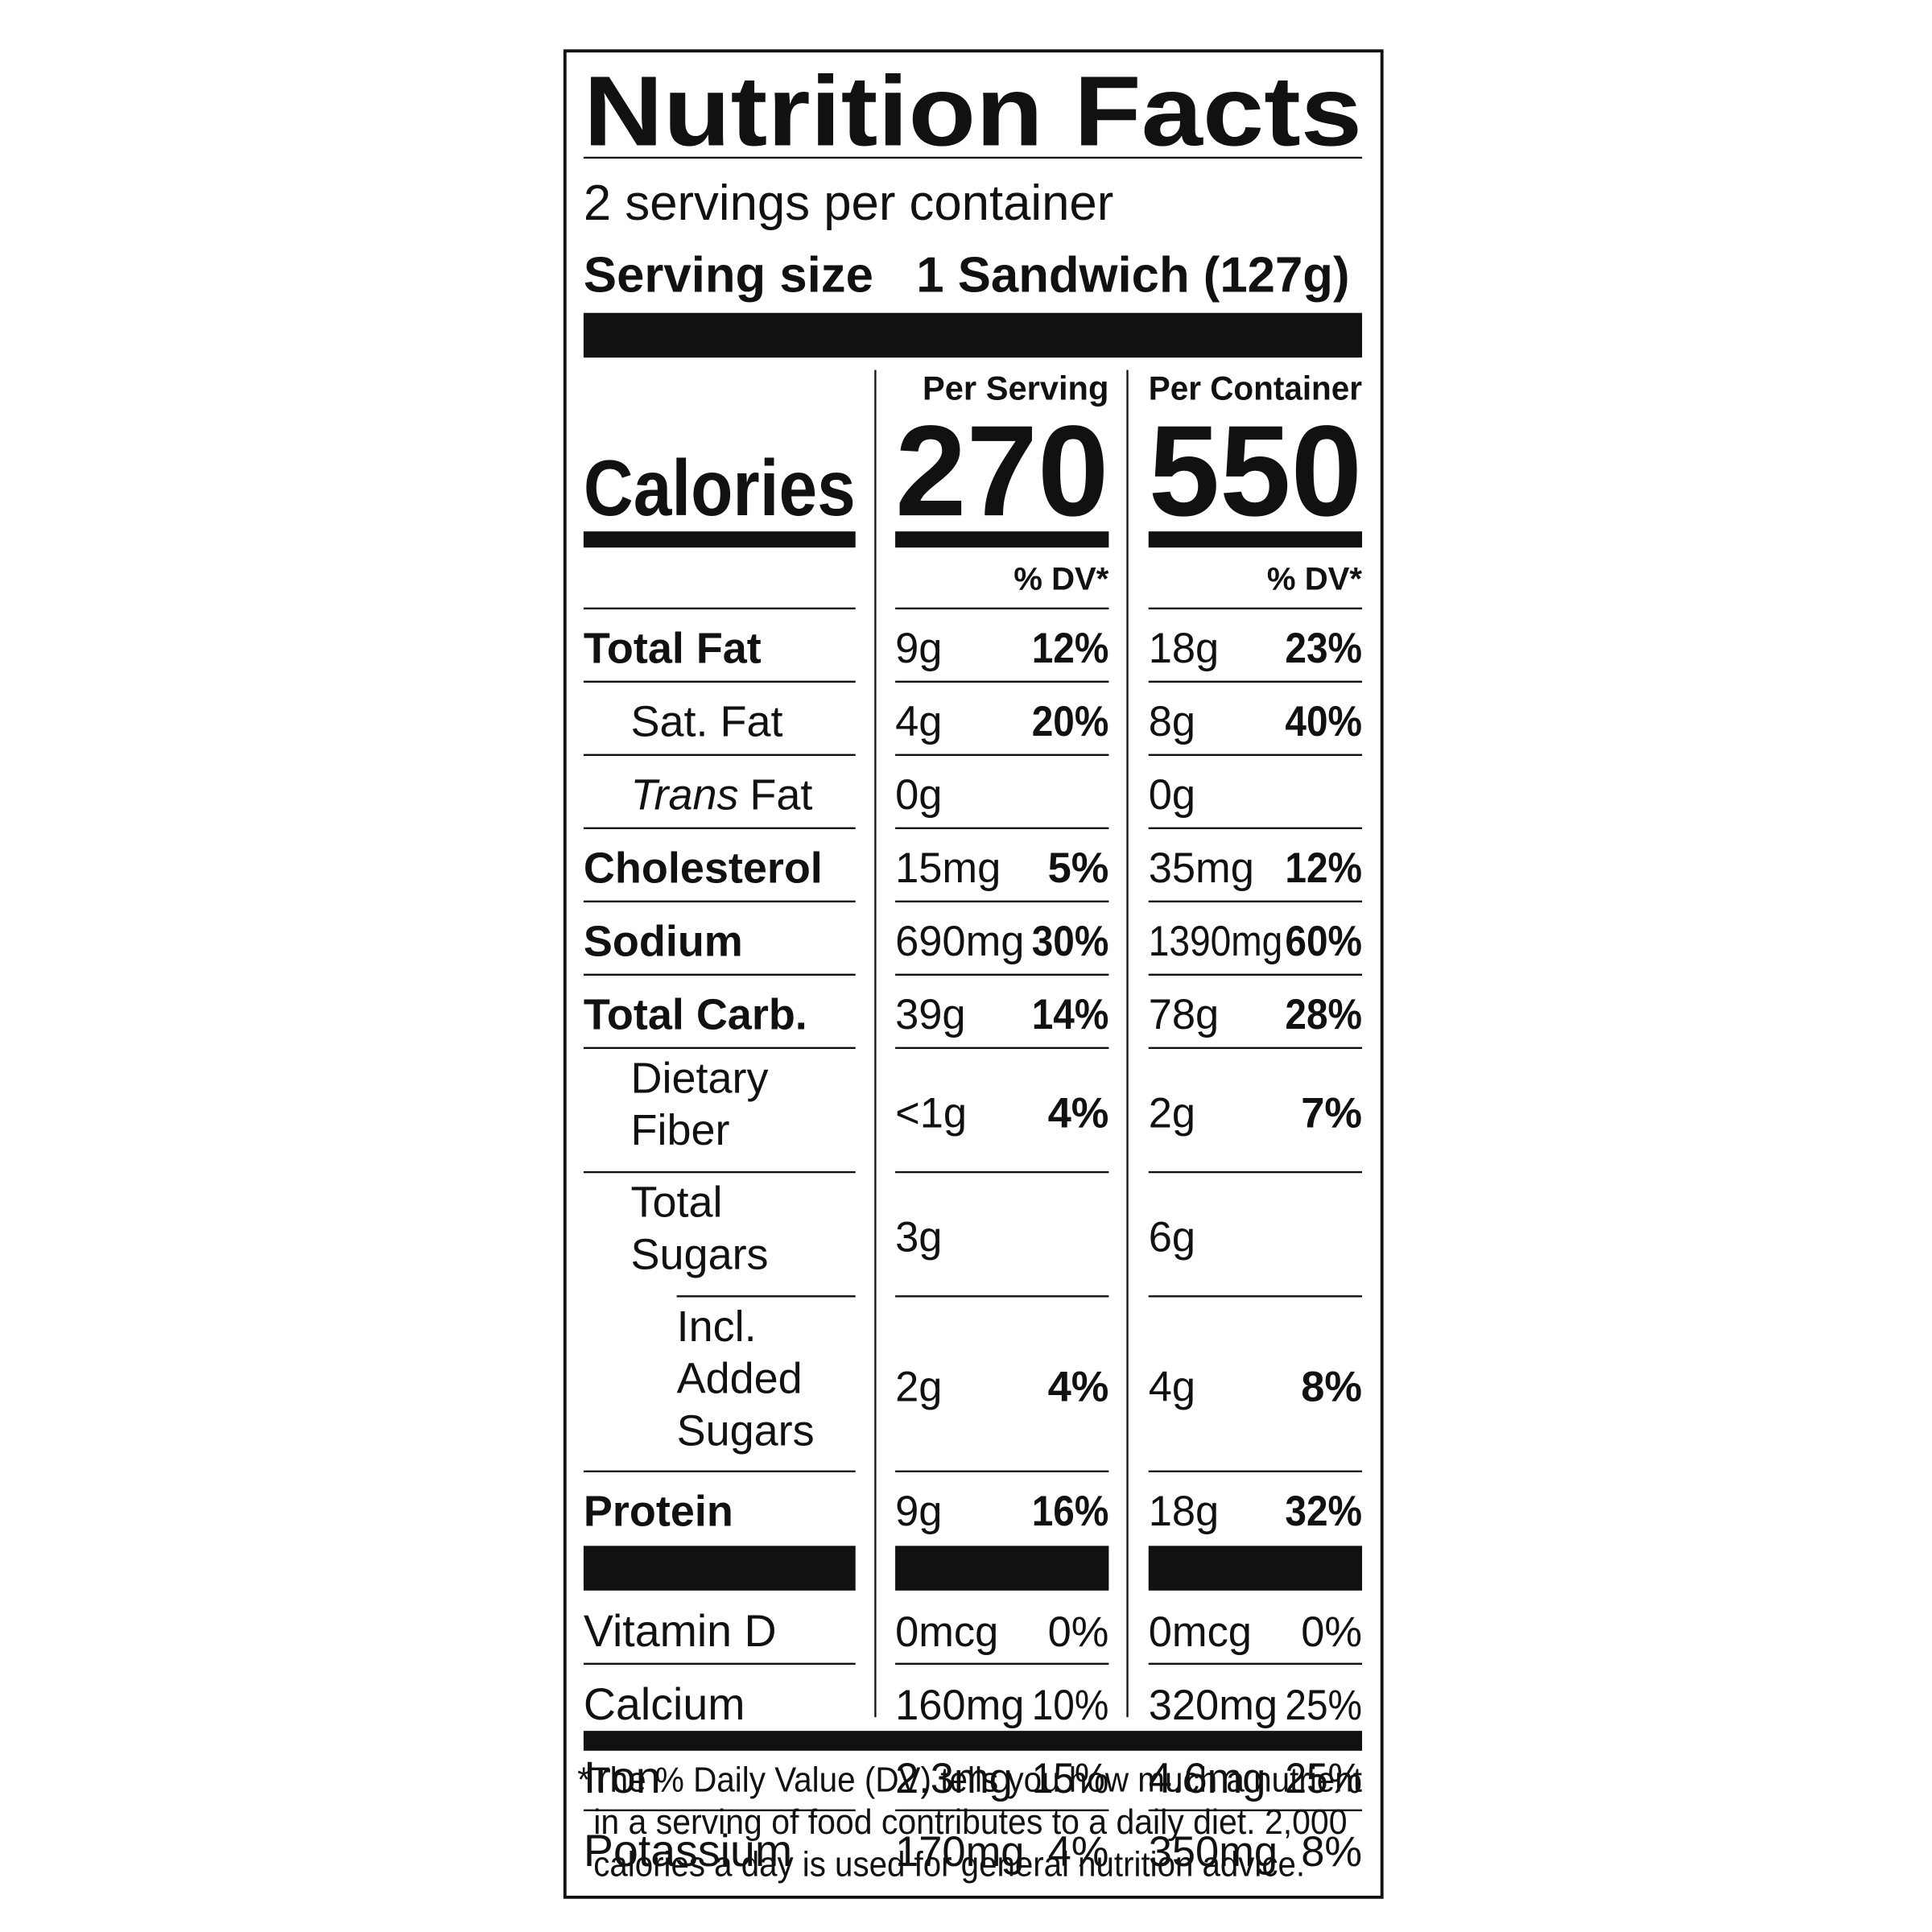 Image resolution: width=1932 pixels, height=1932 pixels. I want to click on column-heading: Per Container, so click(1255, 388).